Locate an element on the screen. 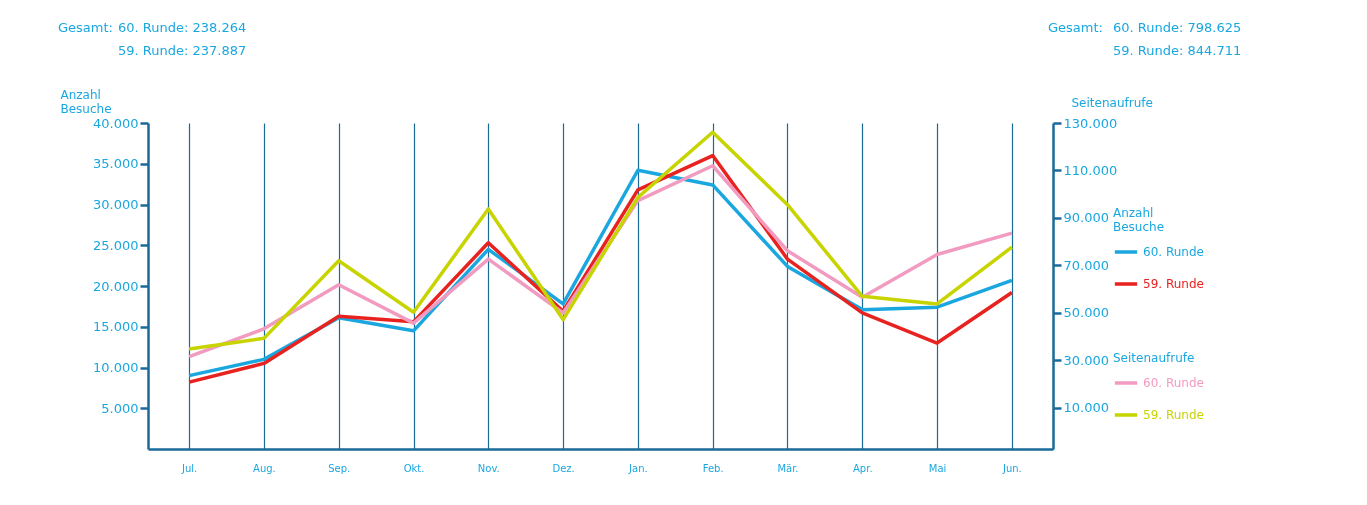 The height and width of the screenshot is (505, 1367). y2-tick-label: 10.000 is located at coordinates (1086, 408).